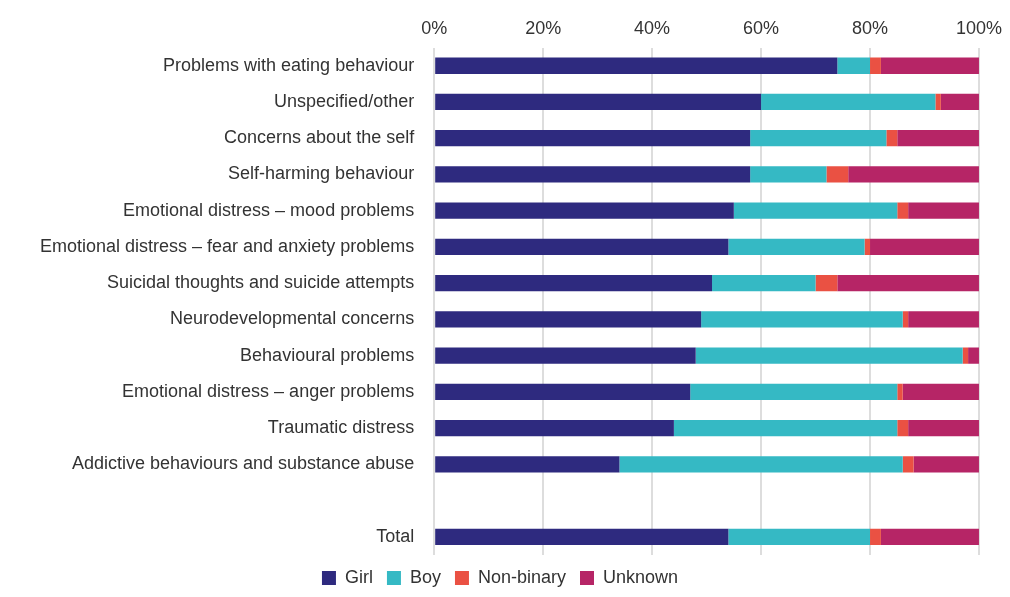 Image resolution: width=1010 pixels, height=597 pixels. Describe the element at coordinates (321, 173) in the screenshot. I see `y-tick-label: Self-harming behaviour` at that location.